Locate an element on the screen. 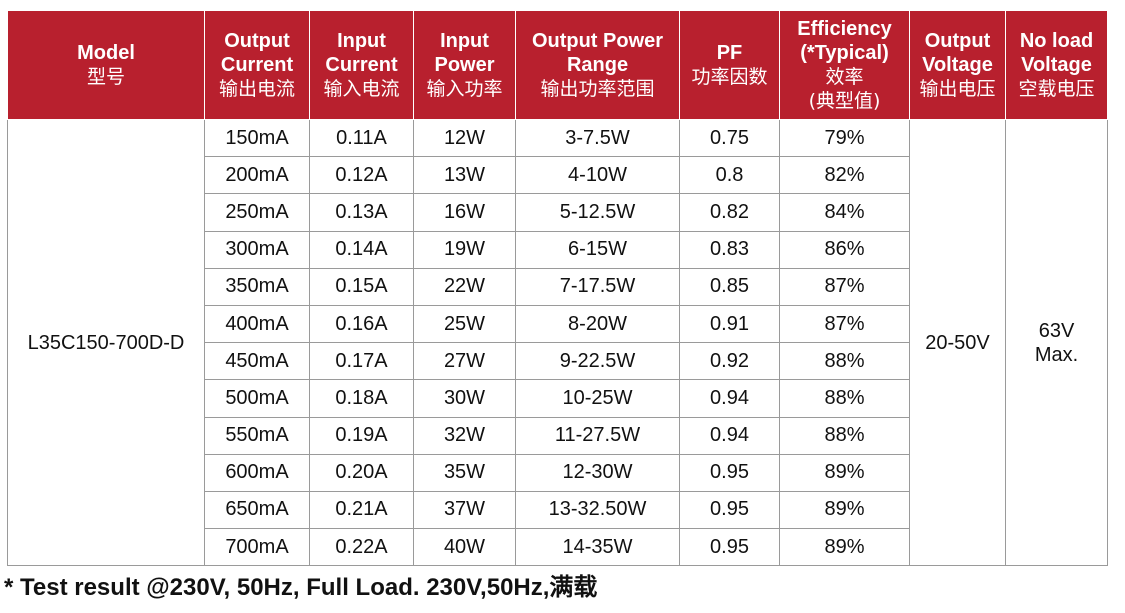 Image resolution: width=1125 pixels, height=613 pixels. table-cell: 0.8 is located at coordinates (729, 175).